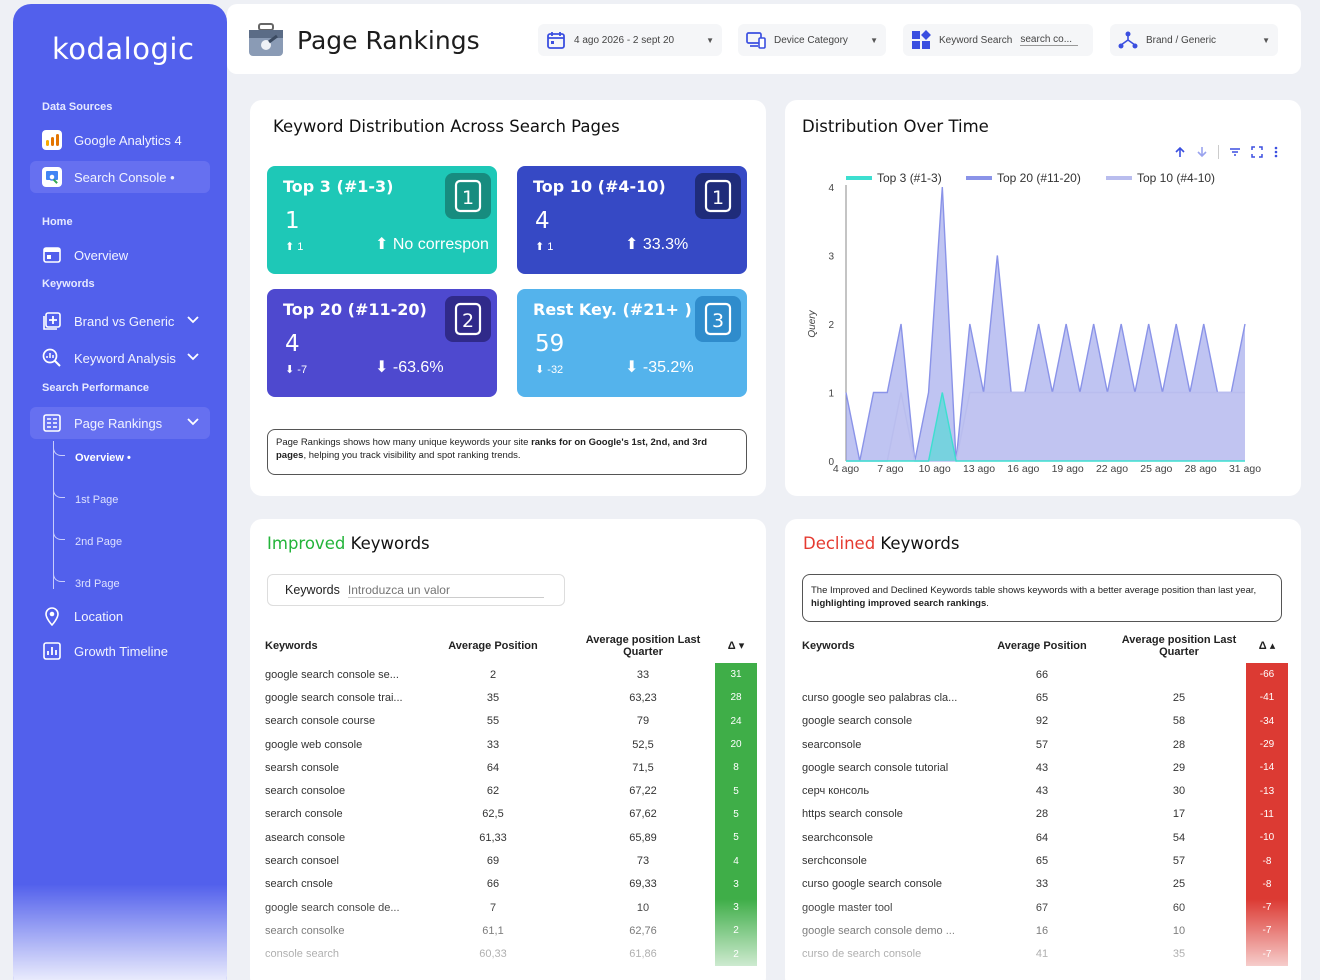 This screenshot has height=980, width=1320. I want to click on table-row: searsh console 64 71,5 8, so click(511, 768).